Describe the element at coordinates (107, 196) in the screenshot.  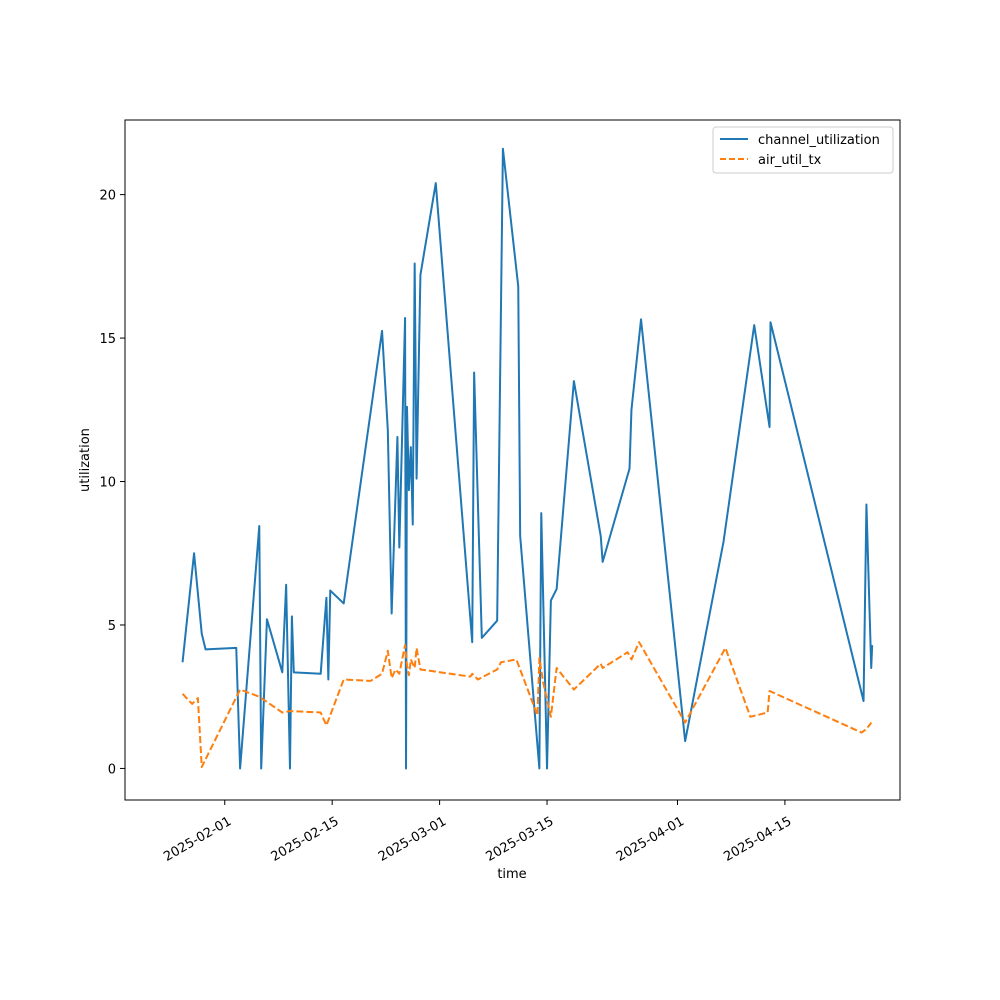
I see `y-tick-label: 20` at that location.